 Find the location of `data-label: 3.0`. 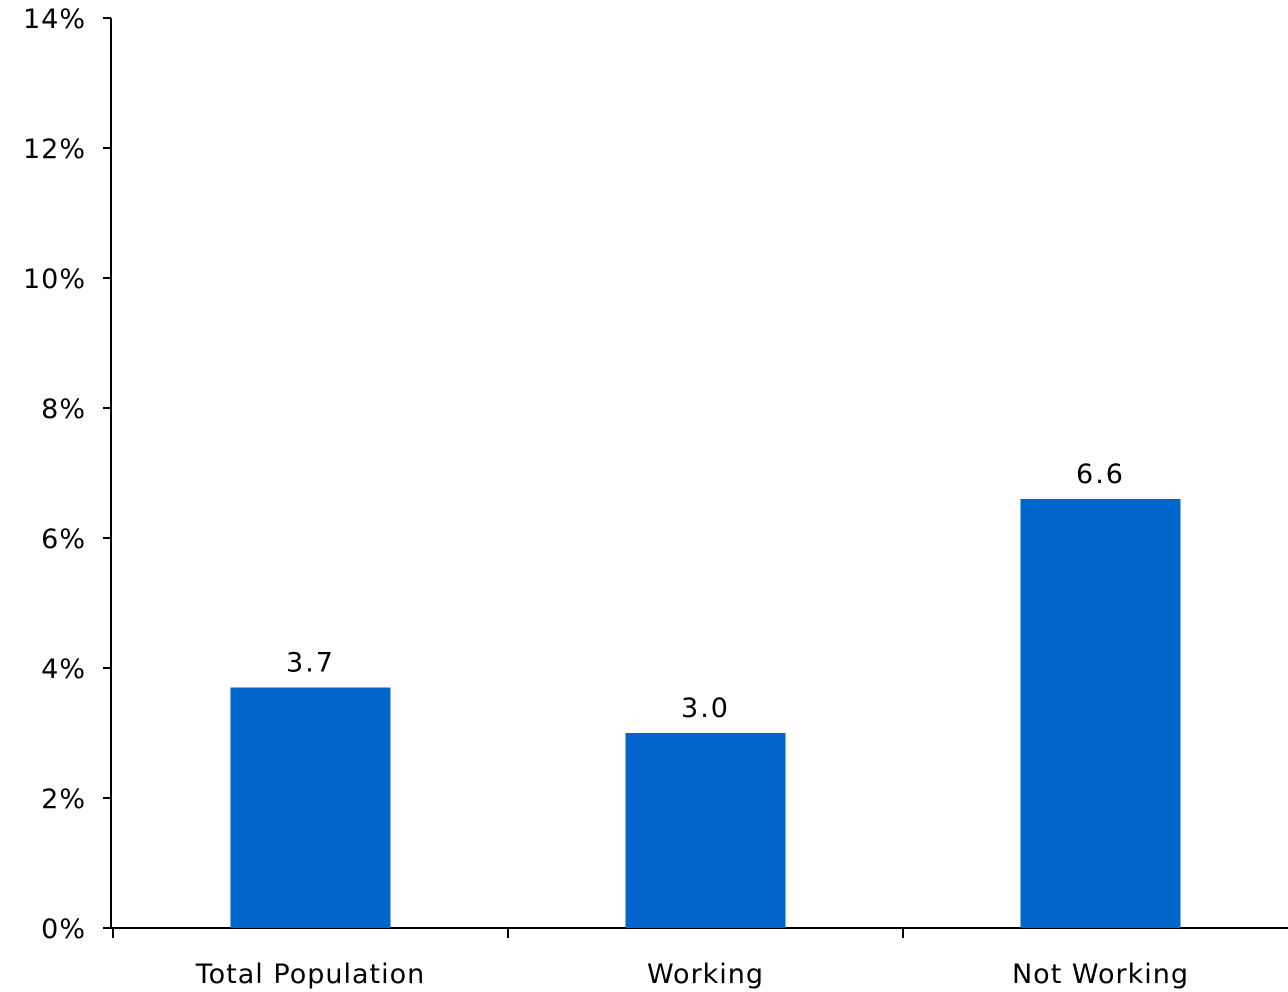

data-label: 3.0 is located at coordinates (705, 708).